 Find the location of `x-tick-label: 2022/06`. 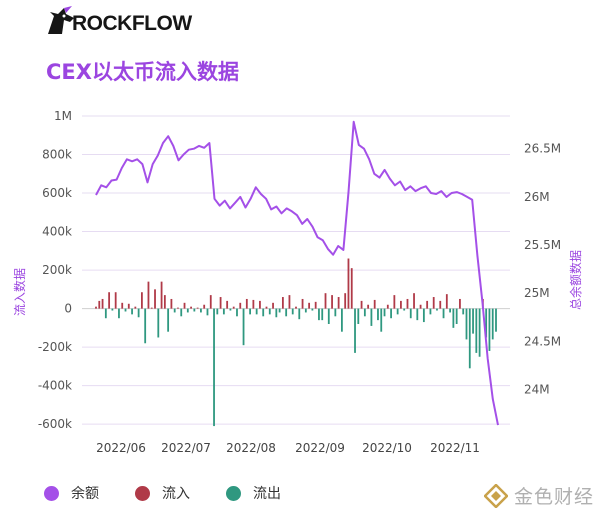

x-tick-label: 2022/06 is located at coordinates (121, 448).